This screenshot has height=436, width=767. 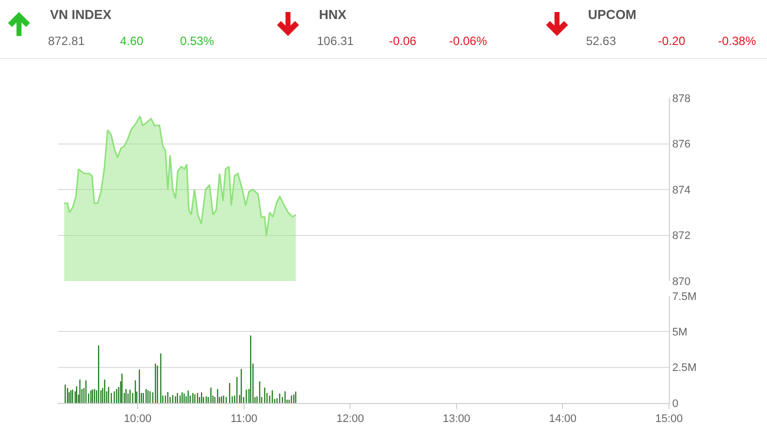 What do you see at coordinates (468, 41) in the screenshot?
I see `text: -0.06%` at bounding box center [468, 41].